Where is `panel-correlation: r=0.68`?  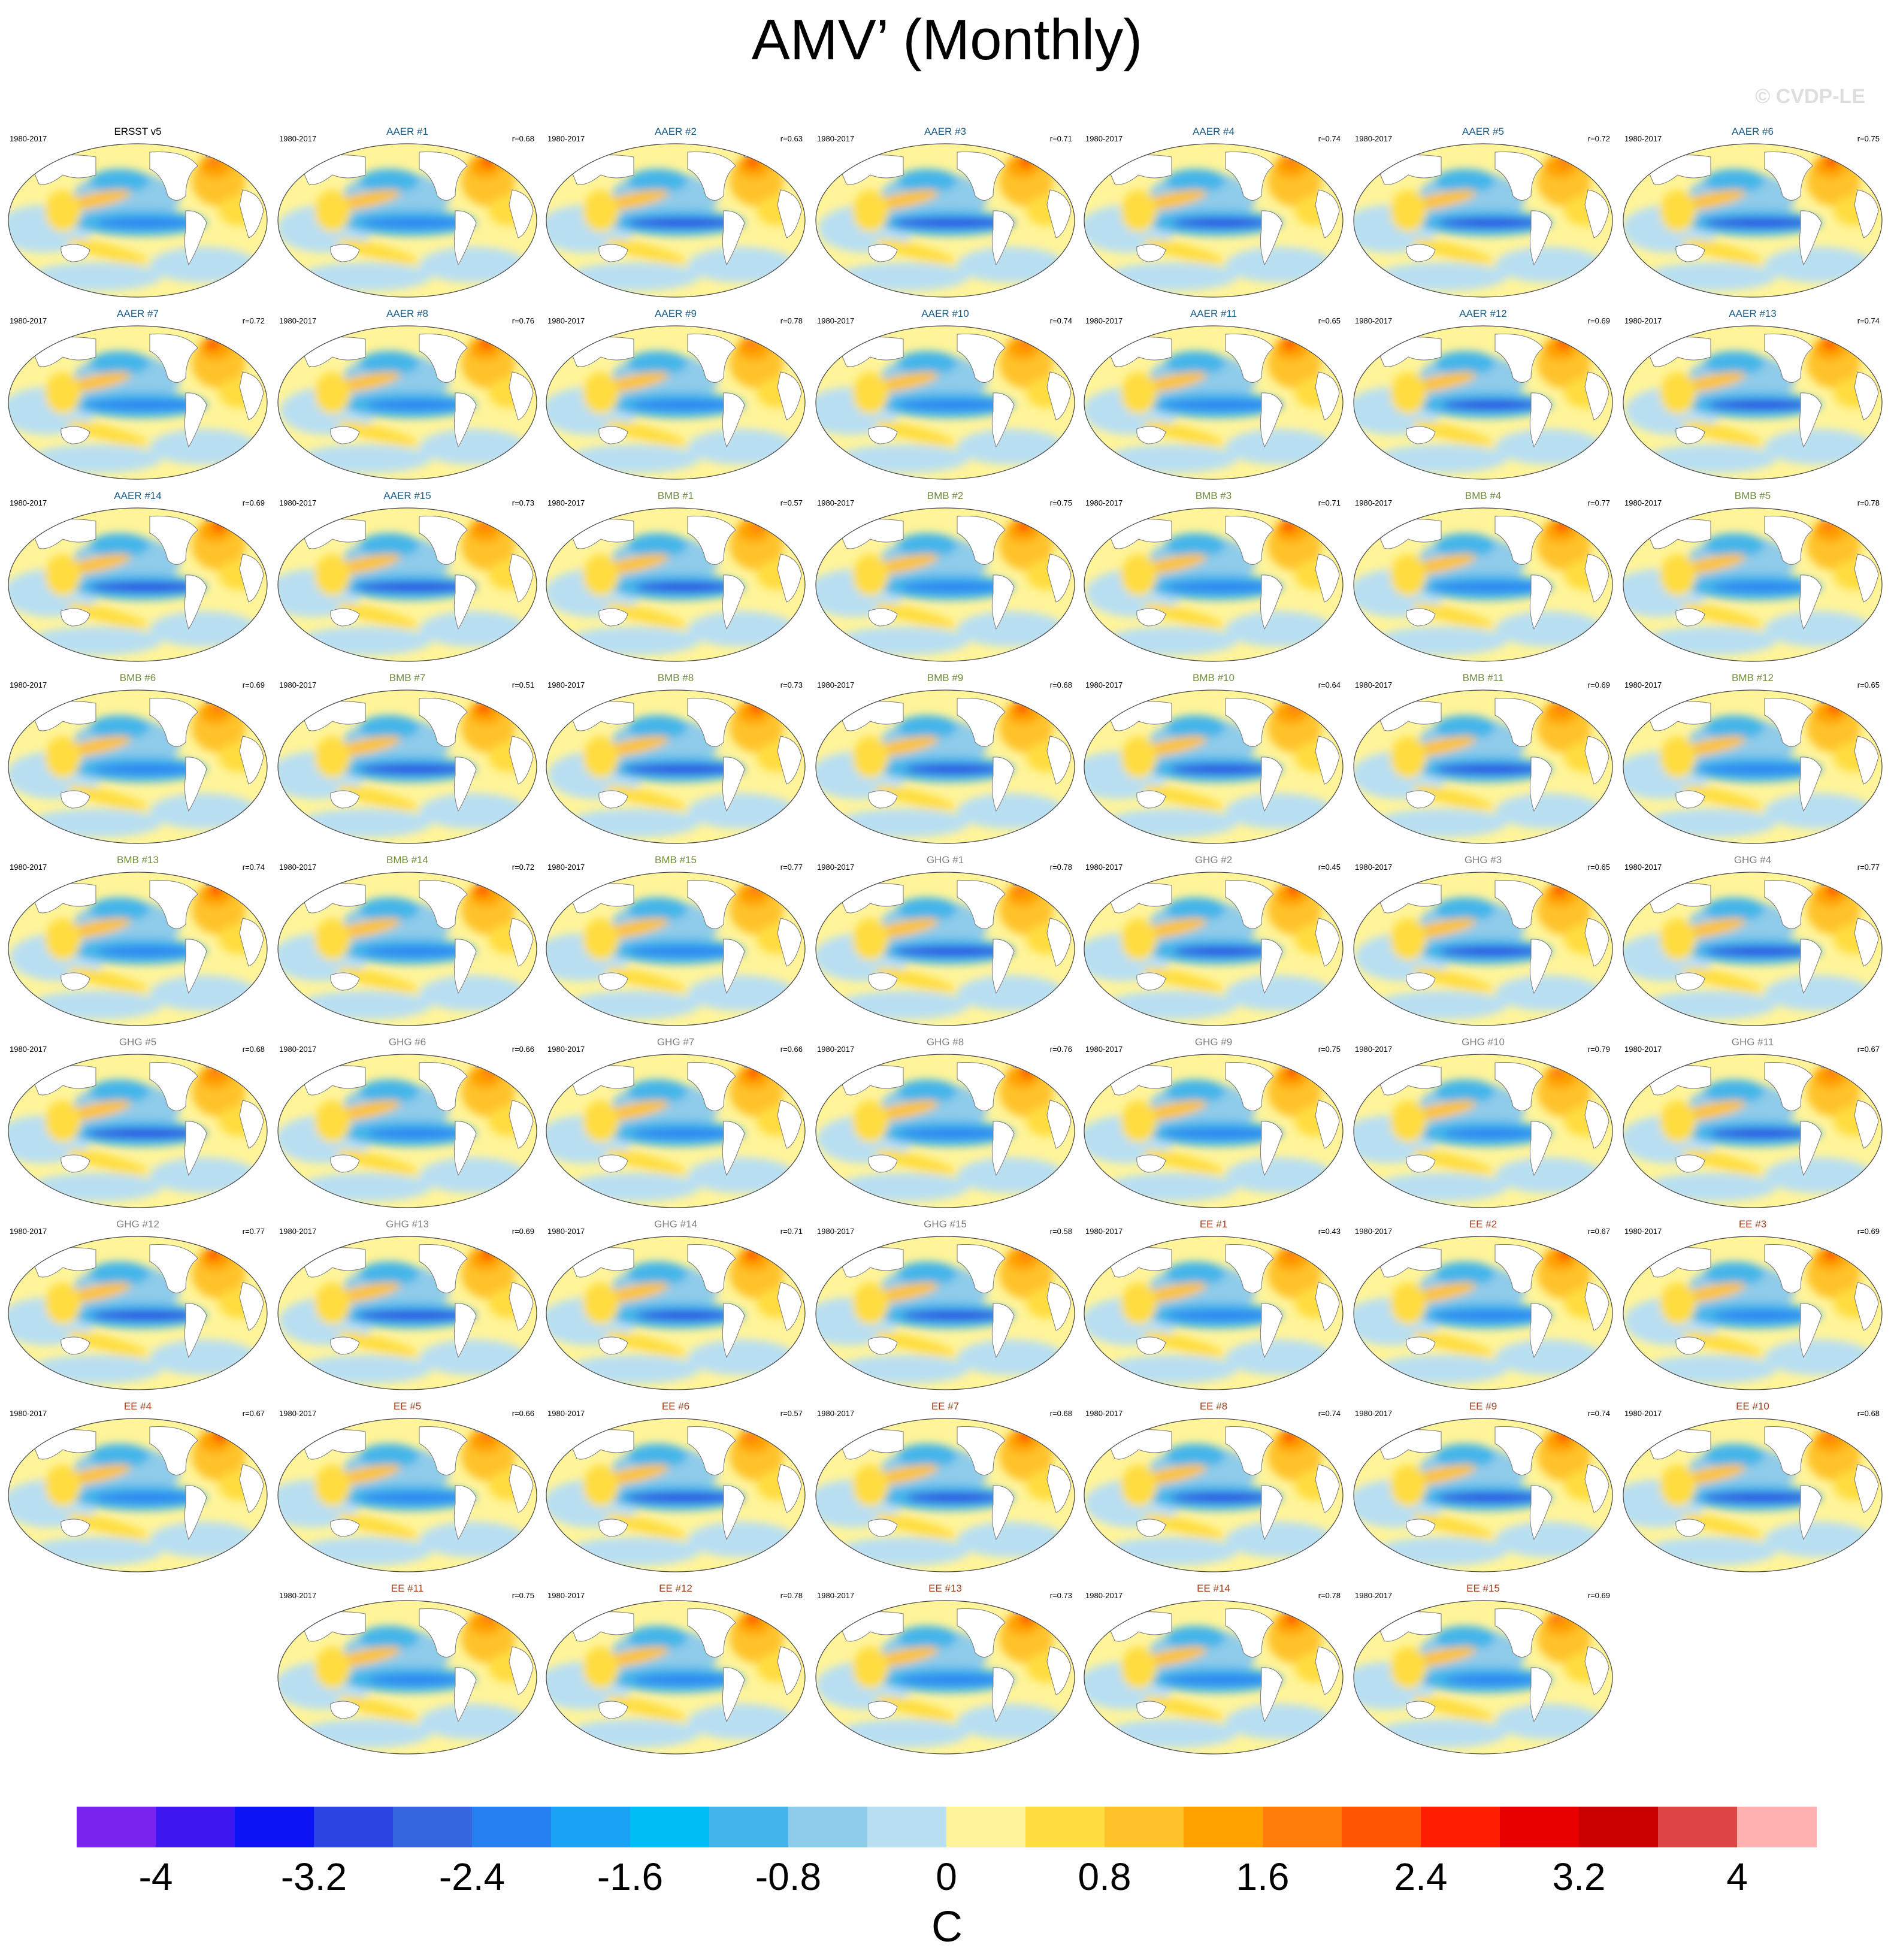
panel-correlation: r=0.68 is located at coordinates (1868, 1414).